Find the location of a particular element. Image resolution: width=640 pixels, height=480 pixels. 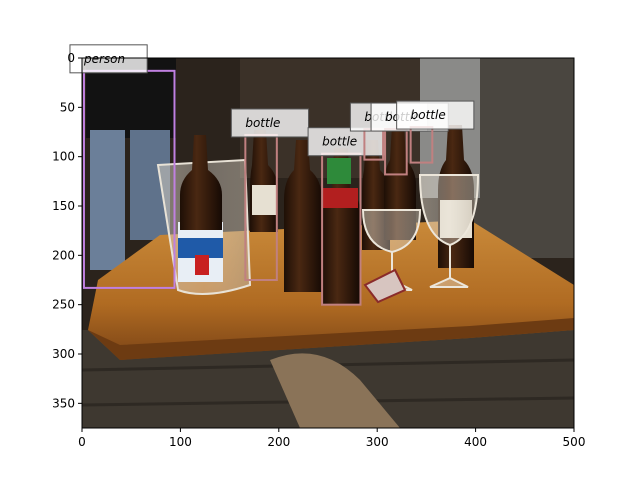

table-edge is located at coordinates (331, 339).